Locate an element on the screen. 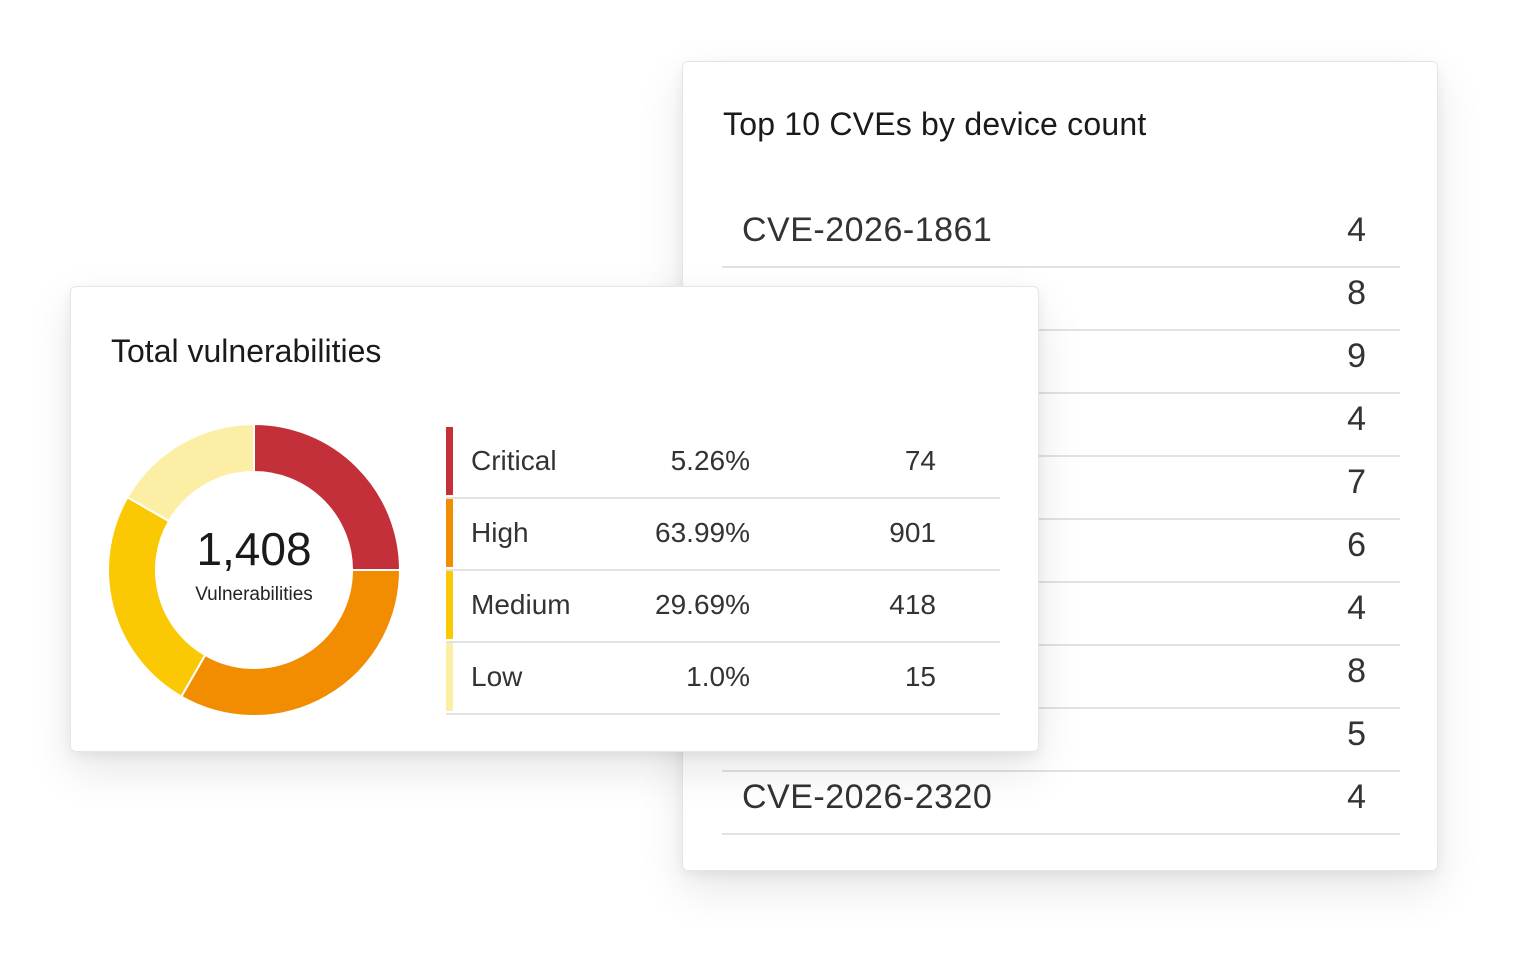 This screenshot has height=967, width=1525. donut-total-label: Vulnerabilities is located at coordinates (254, 594).